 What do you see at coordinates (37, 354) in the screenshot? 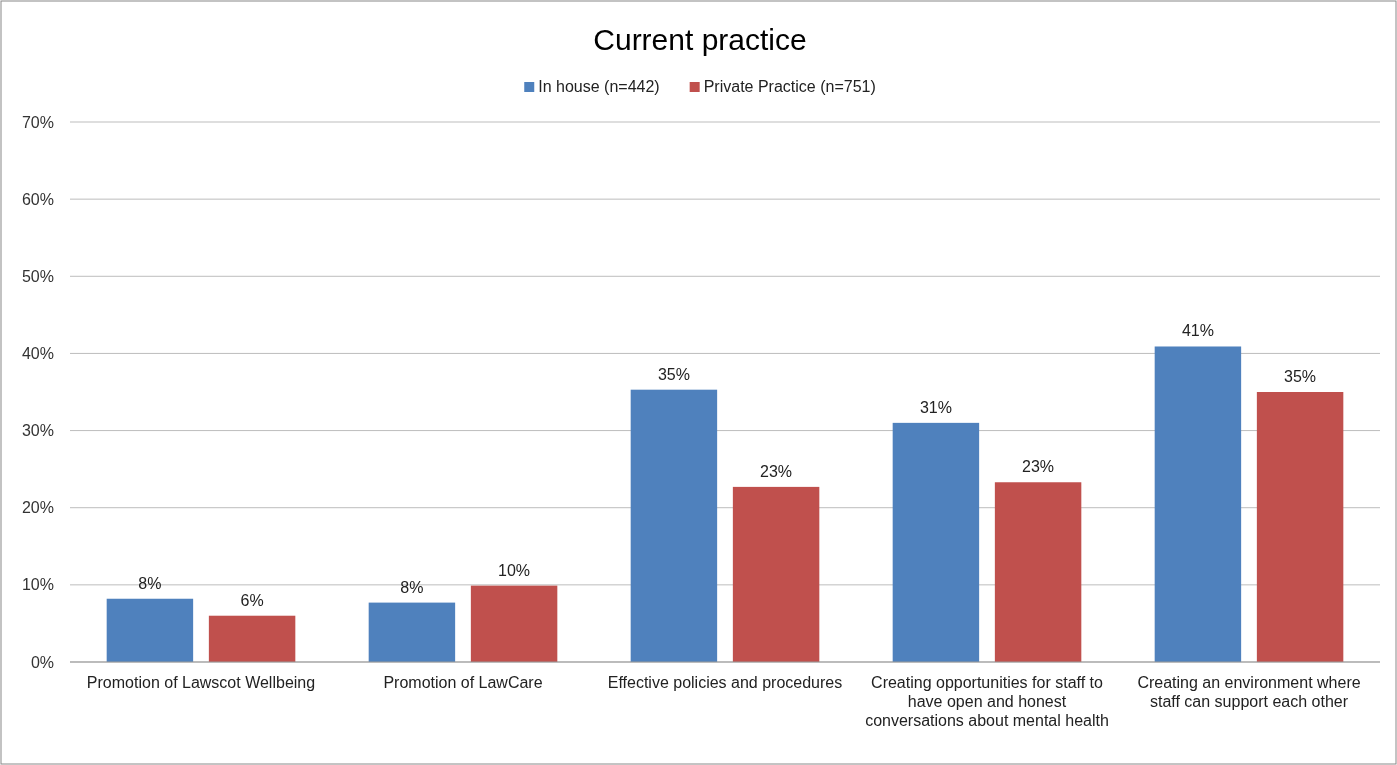
I see `y-tick-label: 40%` at bounding box center [37, 354].